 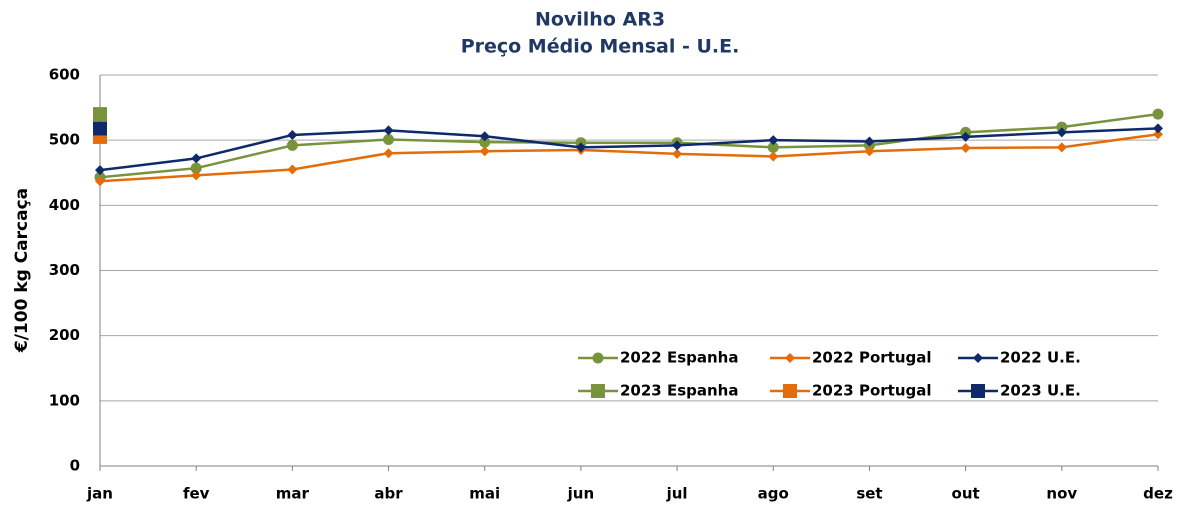 I want to click on x-tick-label: set, so click(x=869, y=494).